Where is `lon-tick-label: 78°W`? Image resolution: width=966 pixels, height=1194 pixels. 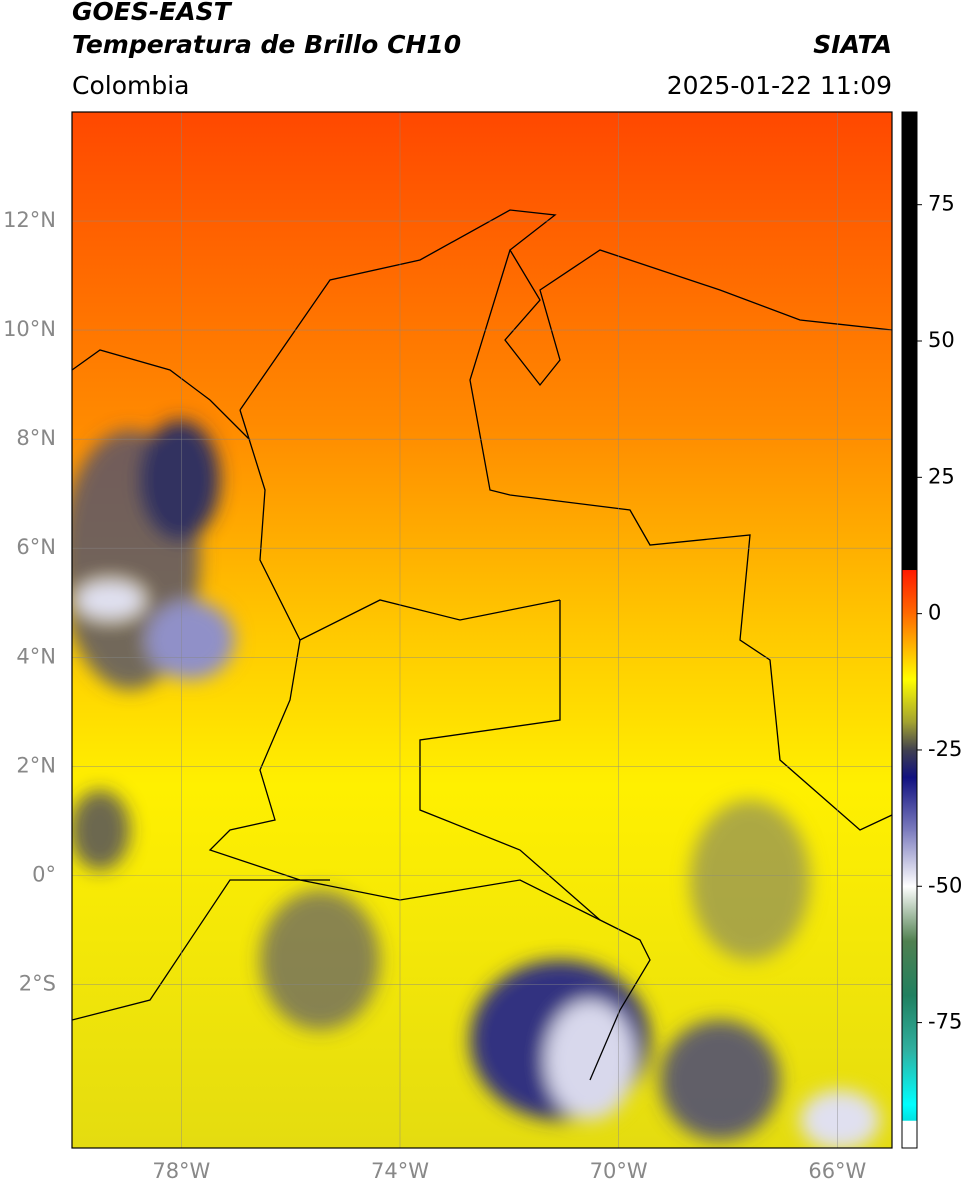
lon-tick-label: 78°W is located at coordinates (181, 1171).